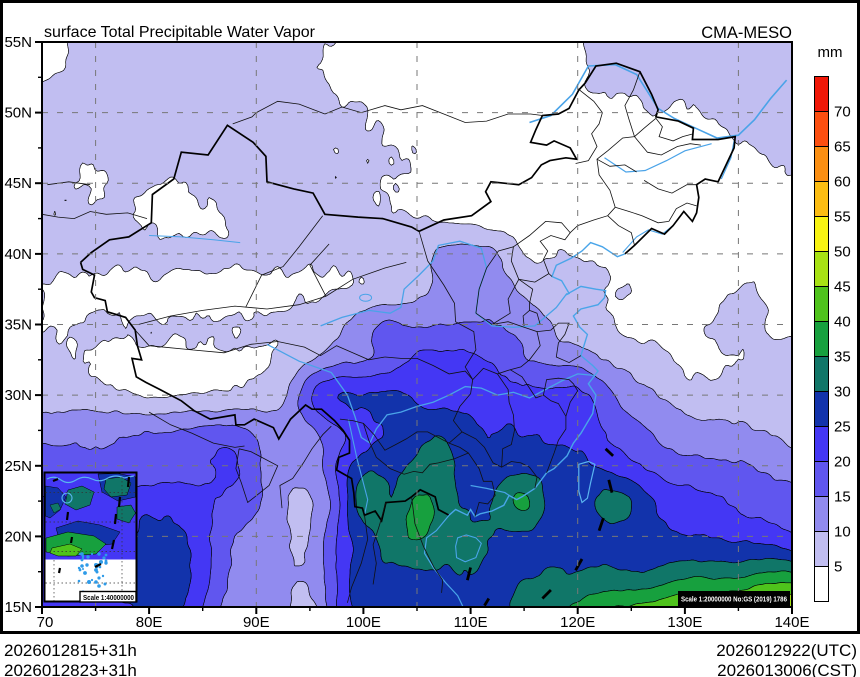  I want to click on svg-text: 55N, so click(18, 42).